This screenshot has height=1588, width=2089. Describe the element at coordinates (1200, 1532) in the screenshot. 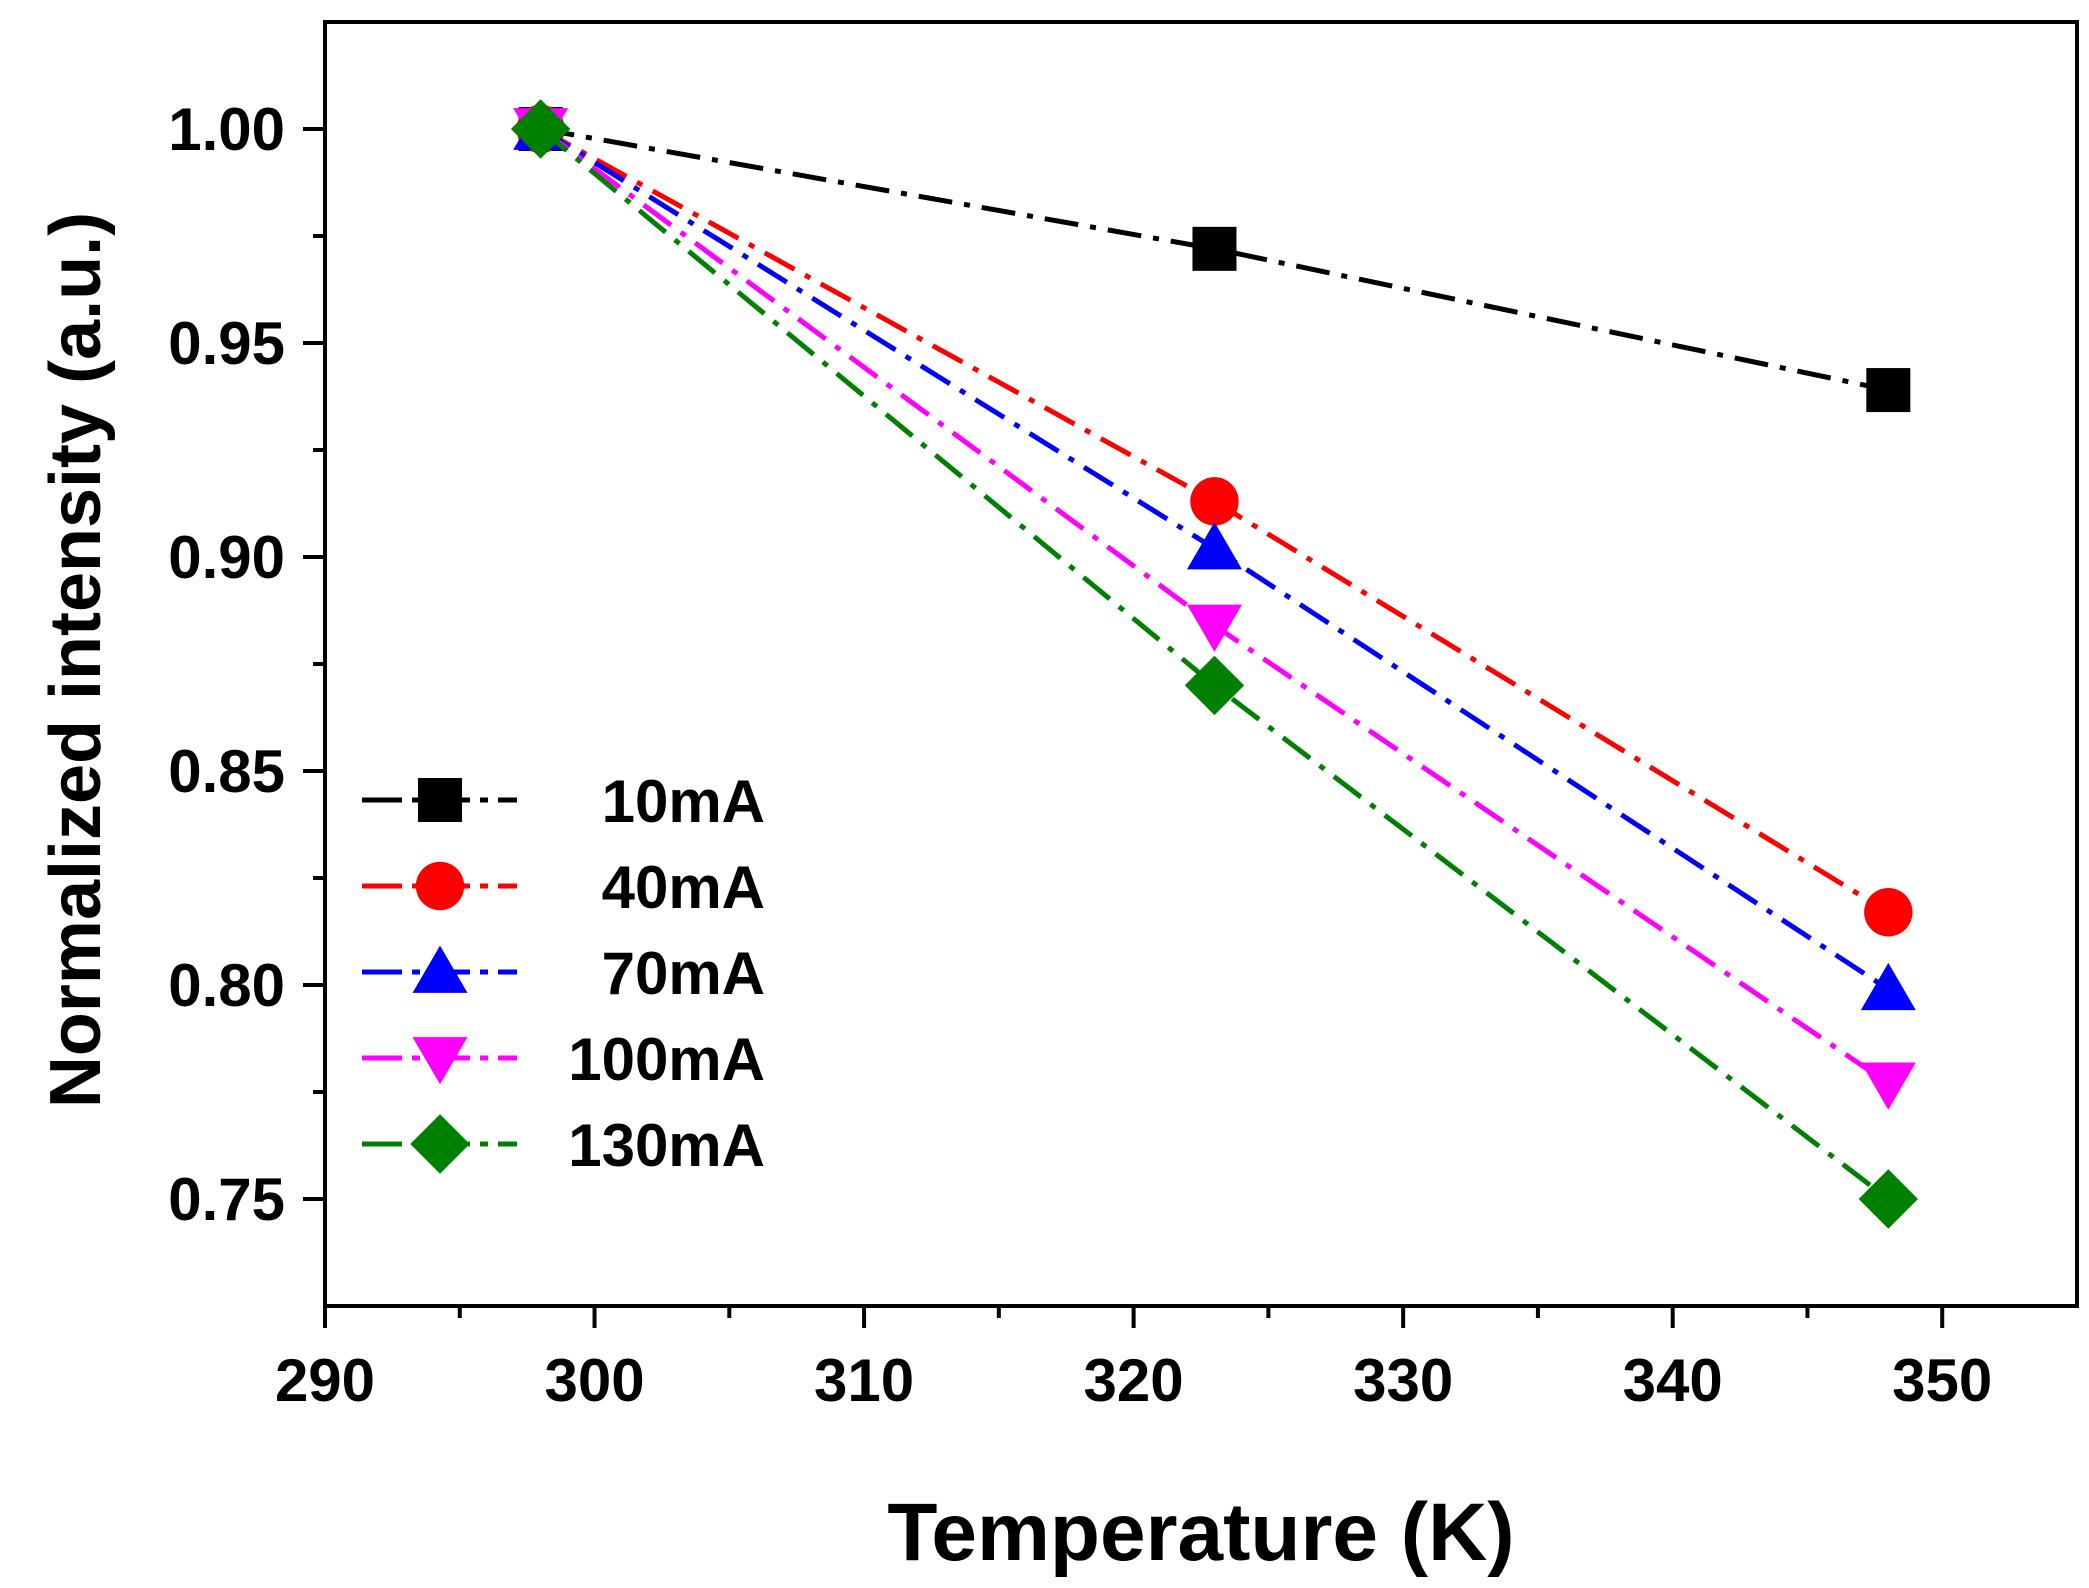

I see `x-axis-label: Temperature (K)` at that location.